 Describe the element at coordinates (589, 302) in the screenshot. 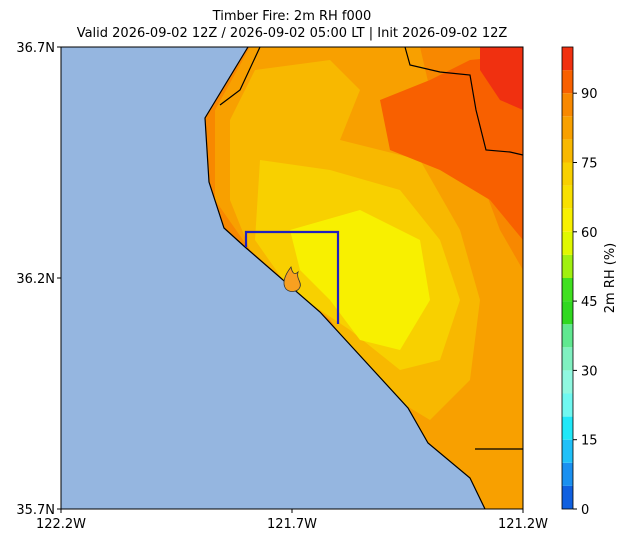

I see `colorbar-tick-label: 45` at that location.